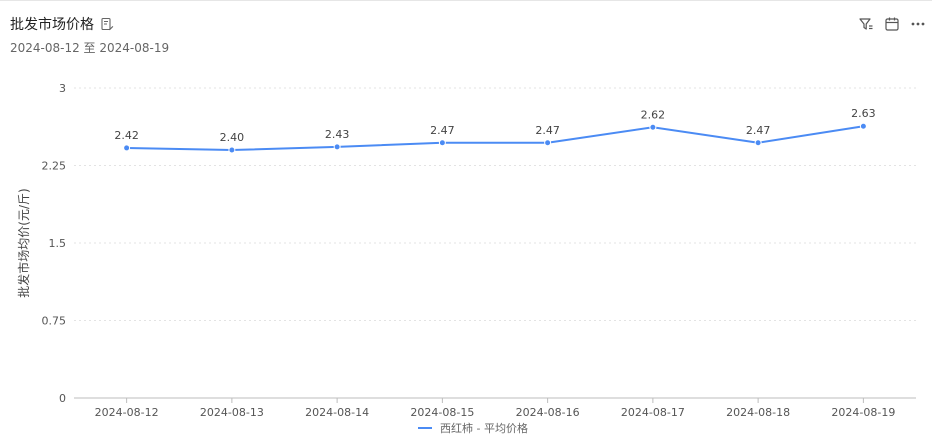 This screenshot has height=445, width=932. I want to click on top-divider, so click(466, 0).